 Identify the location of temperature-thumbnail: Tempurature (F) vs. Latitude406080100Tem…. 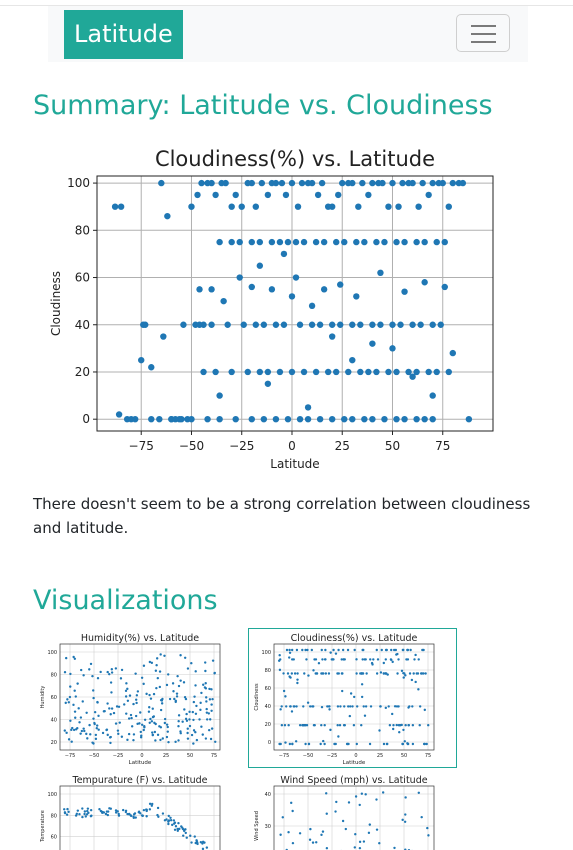
(138, 810).